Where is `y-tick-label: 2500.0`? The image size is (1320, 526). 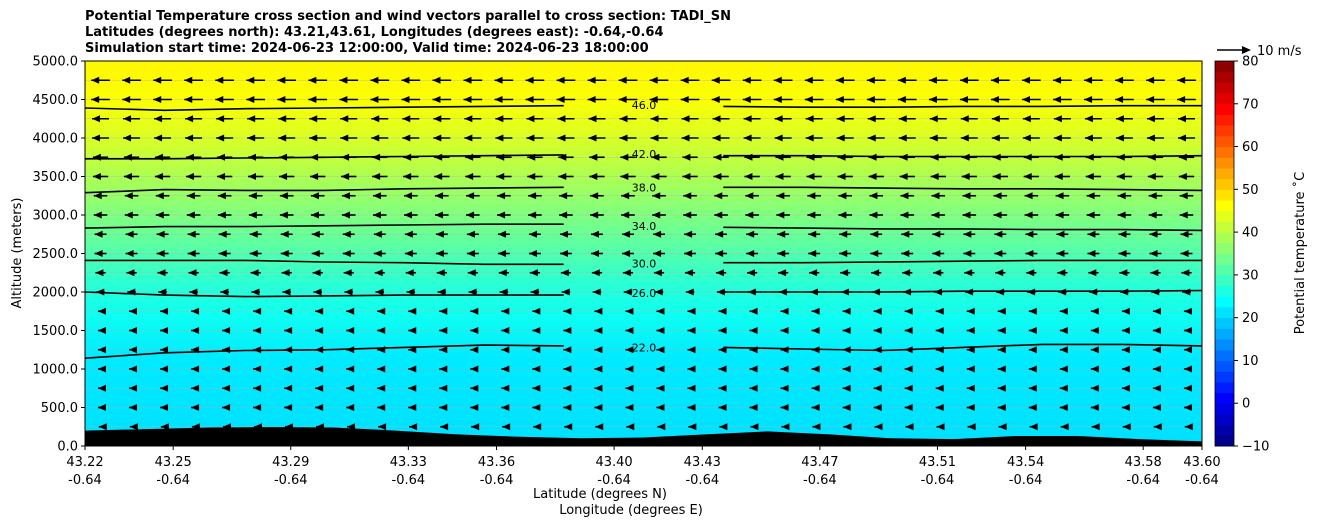 y-tick-label: 2500.0 is located at coordinates (56, 254).